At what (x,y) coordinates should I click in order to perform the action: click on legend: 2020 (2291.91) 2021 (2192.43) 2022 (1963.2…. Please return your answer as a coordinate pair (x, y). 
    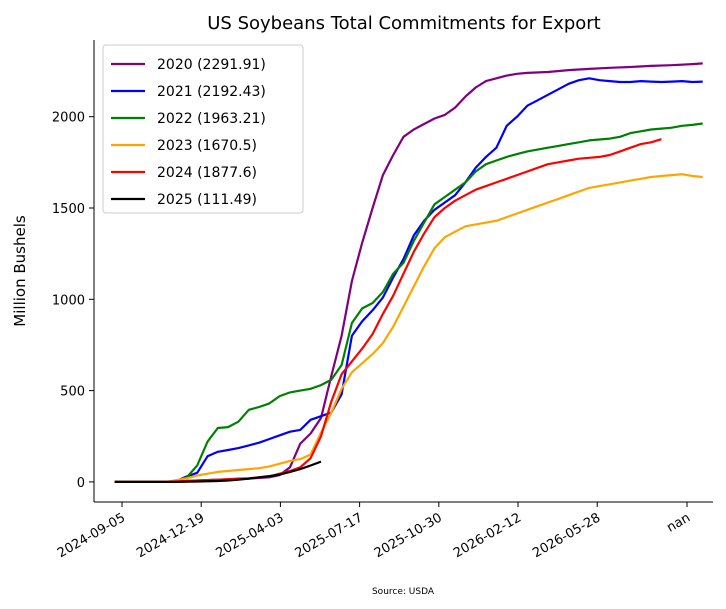
    Looking at the image, I should click on (203, 129).